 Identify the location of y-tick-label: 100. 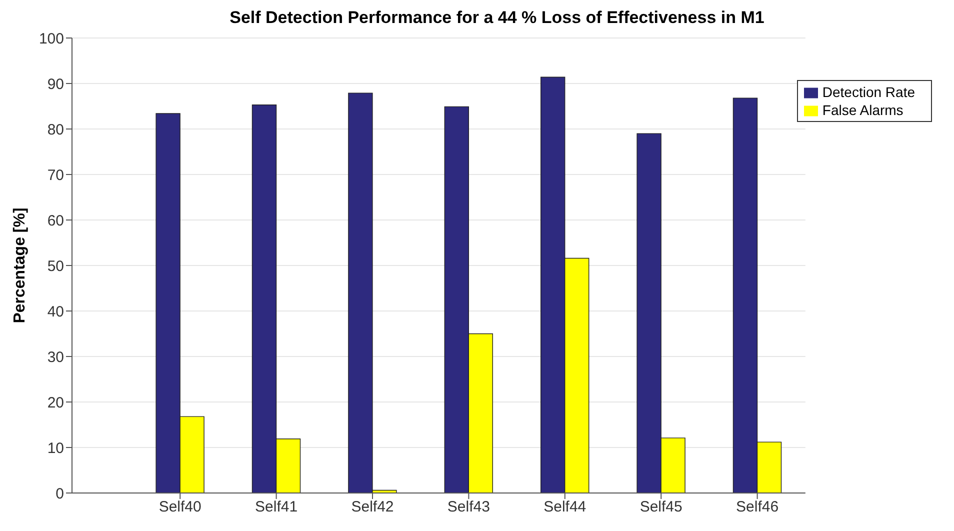
(51, 39).